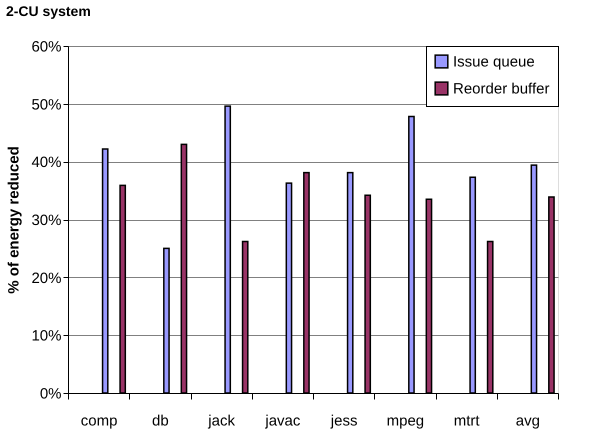 Image resolution: width=599 pixels, height=446 pixels. Describe the element at coordinates (221, 421) in the screenshot. I see `x-tick-label: jack` at that location.